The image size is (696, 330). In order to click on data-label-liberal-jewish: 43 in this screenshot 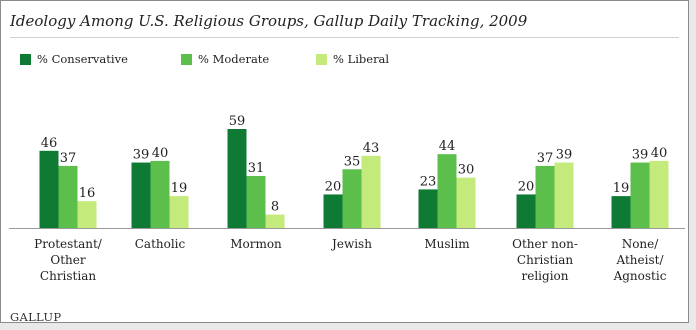, I will do `click(371, 148)`.